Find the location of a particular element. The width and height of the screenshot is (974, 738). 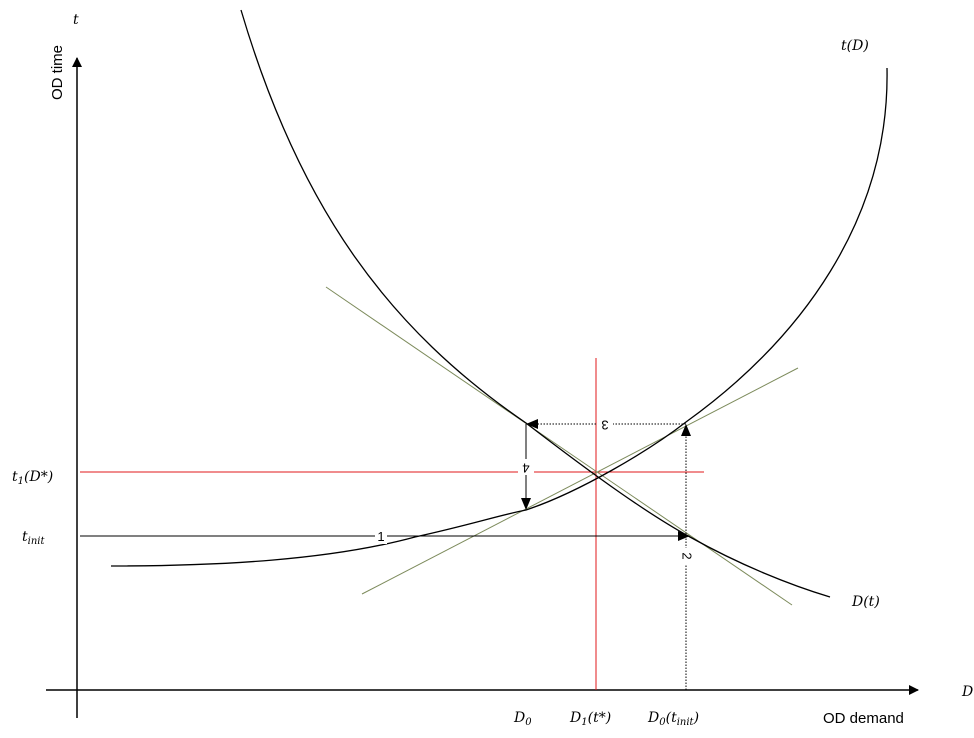

d0-label: D0 is located at coordinates (522, 719).